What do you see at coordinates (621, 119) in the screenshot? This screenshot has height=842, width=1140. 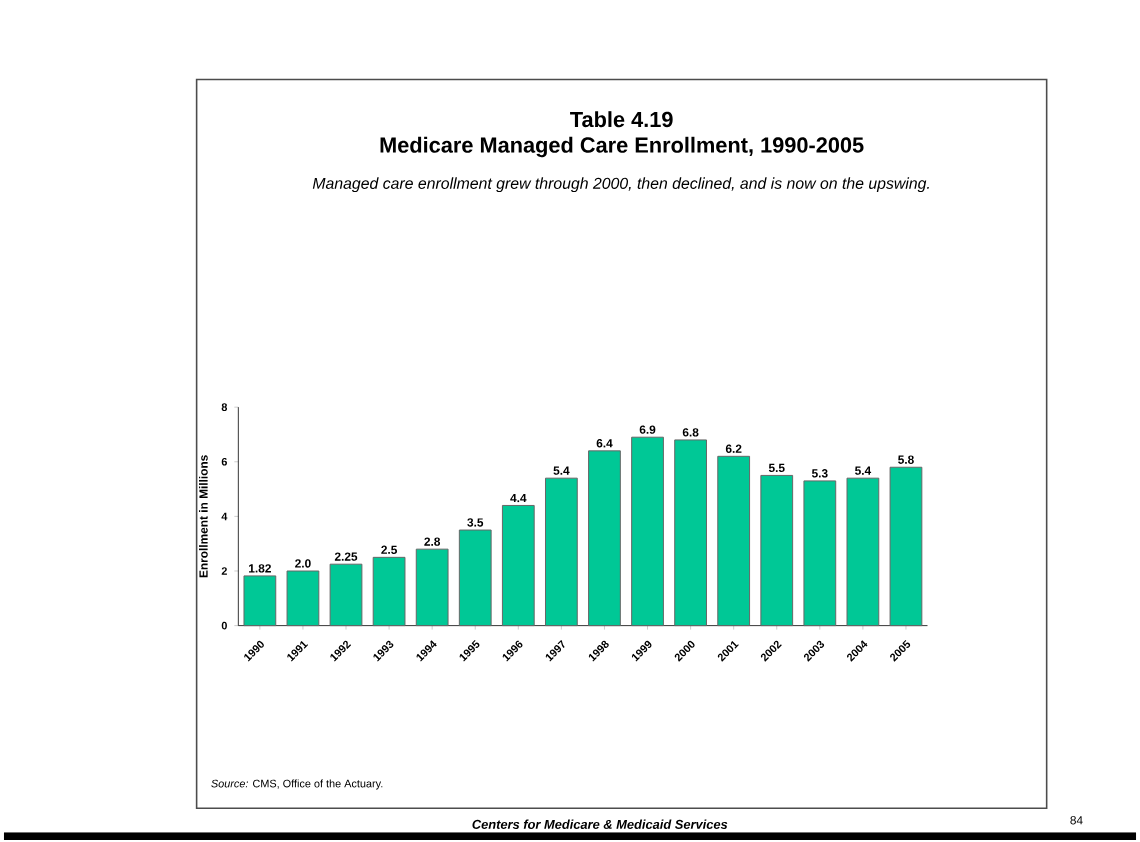 I see `caption: Table 4.19` at bounding box center [621, 119].